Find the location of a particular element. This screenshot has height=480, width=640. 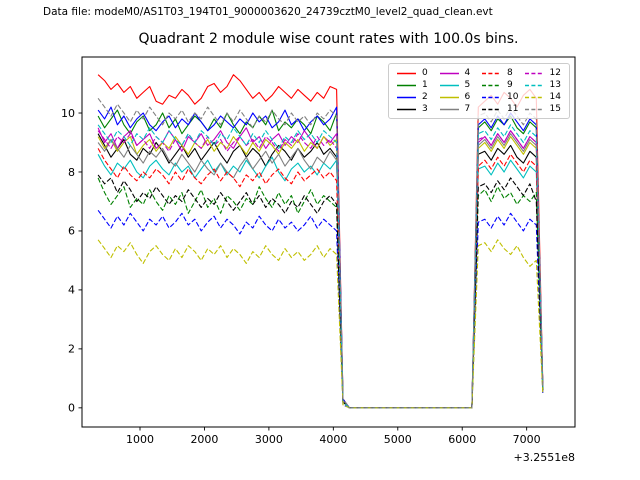

legend-item-8: 8 is located at coordinates (500, 73).